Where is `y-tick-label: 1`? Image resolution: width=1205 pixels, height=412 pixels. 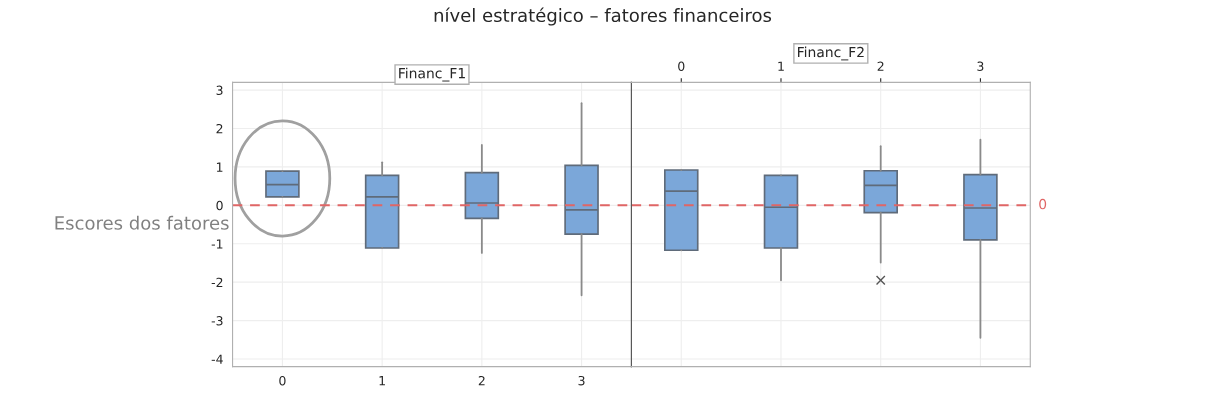
y-tick-label: 1 is located at coordinates (219, 167).